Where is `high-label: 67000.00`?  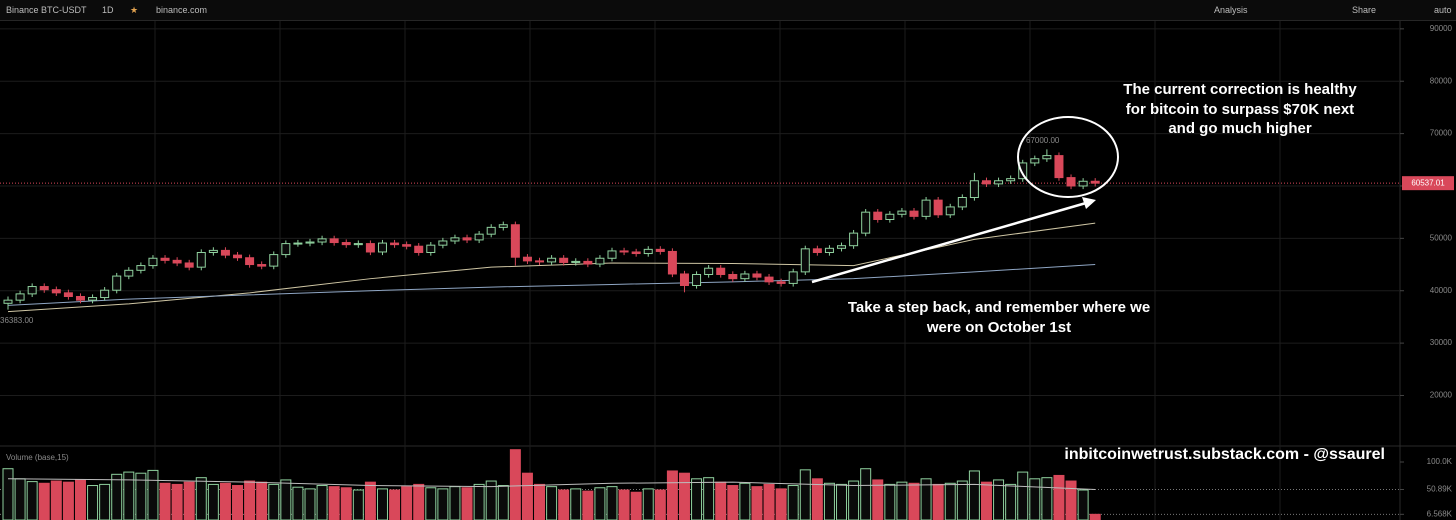 high-label: 67000.00 is located at coordinates (1043, 140).